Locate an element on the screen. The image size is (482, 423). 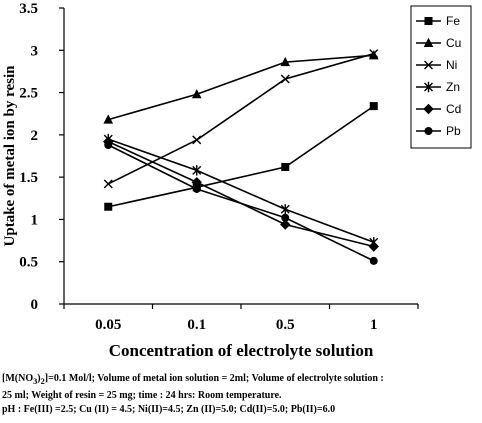
y-tick-label: 0.5 is located at coordinates (28, 263).